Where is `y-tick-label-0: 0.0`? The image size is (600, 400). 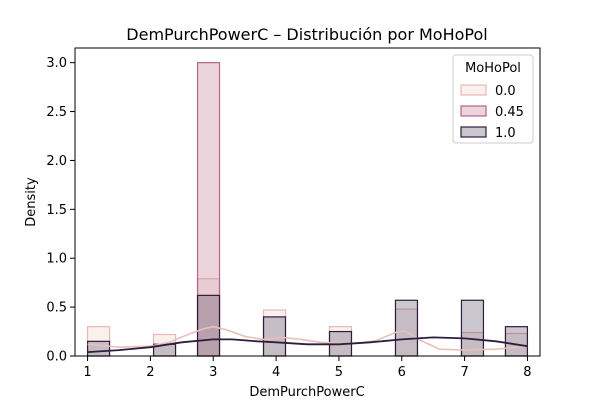
y-tick-label-0: 0.0 is located at coordinates (56, 357).